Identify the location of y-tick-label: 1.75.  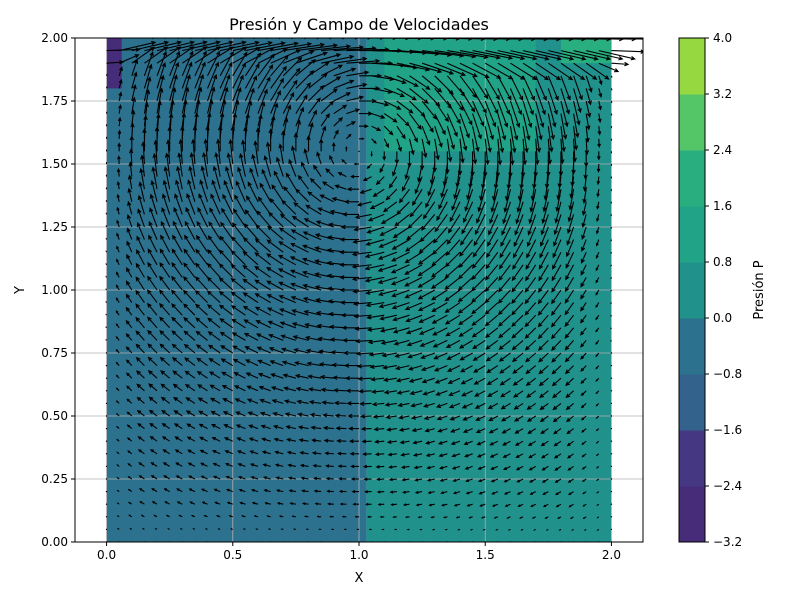
(54, 101).